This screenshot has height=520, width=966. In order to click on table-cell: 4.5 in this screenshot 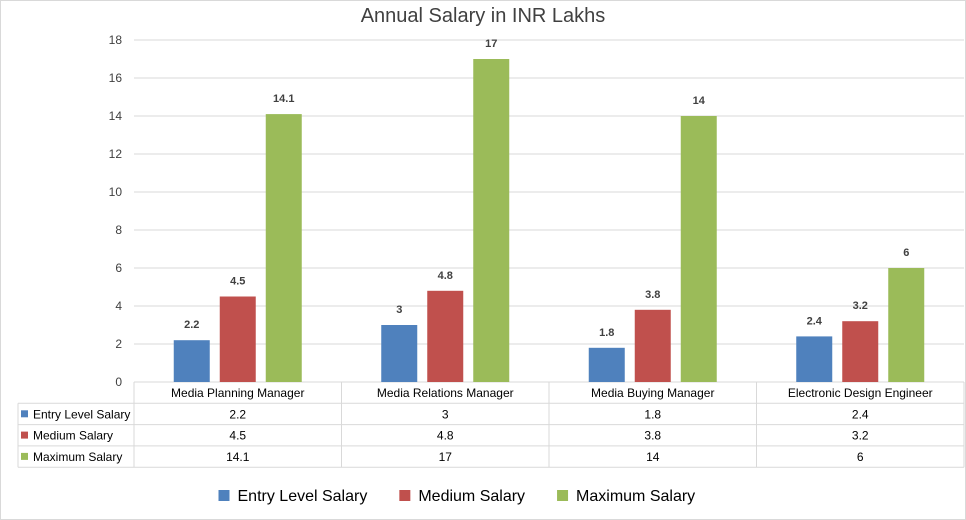, I will do `click(237, 436)`.